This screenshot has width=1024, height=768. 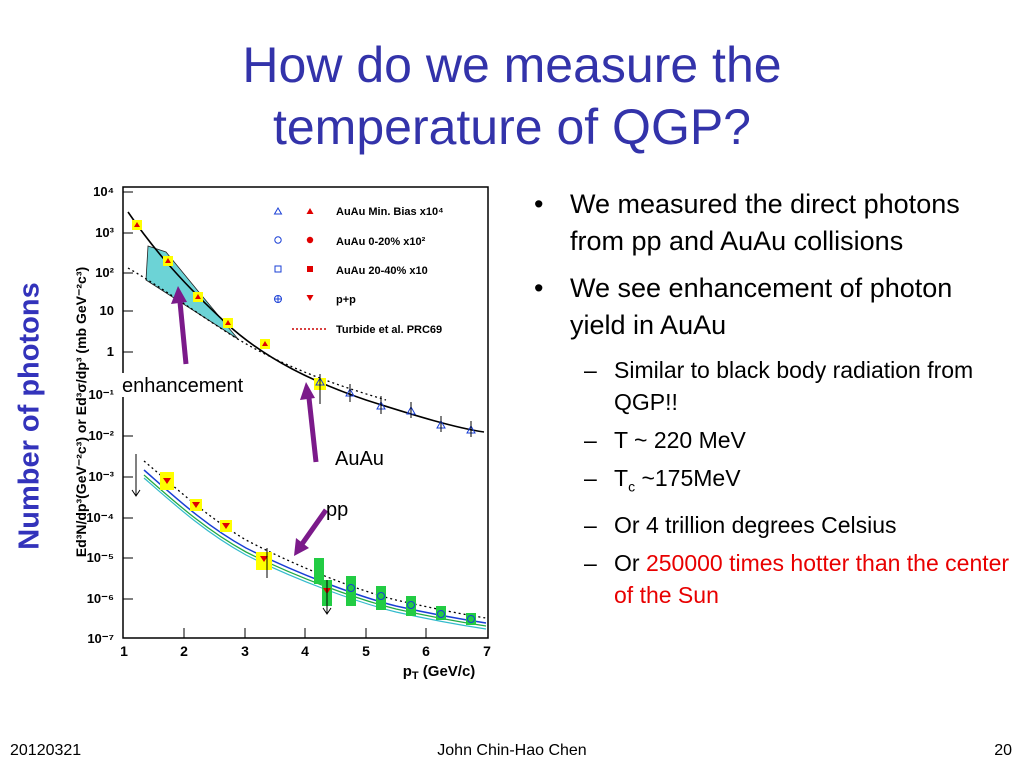 What do you see at coordinates (1003, 750) in the screenshot?
I see `footer-page-number: 20` at bounding box center [1003, 750].